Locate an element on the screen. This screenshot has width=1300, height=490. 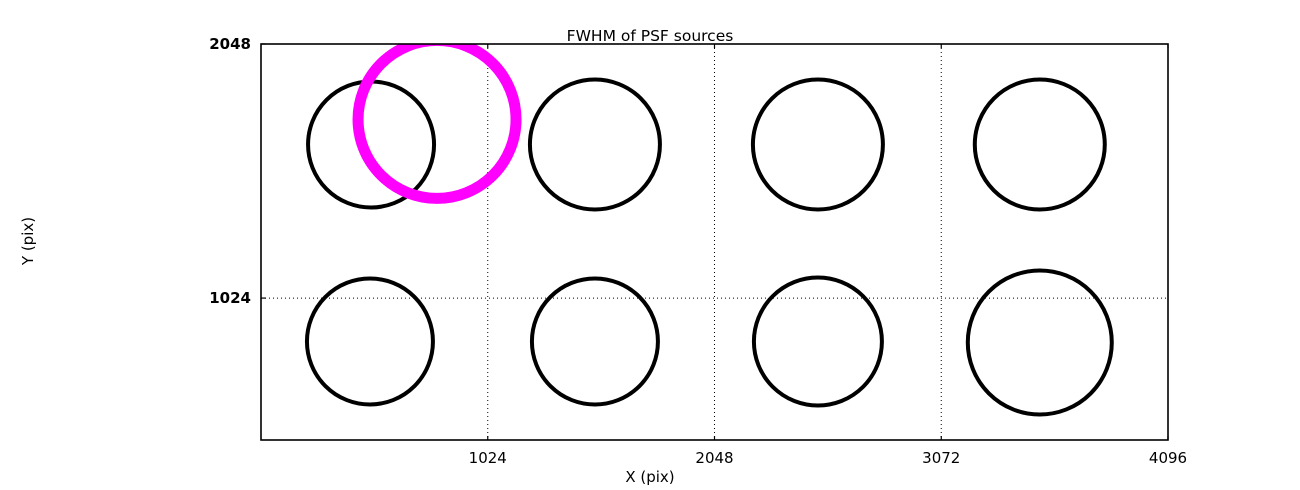
y-tick-label-2048: 2048 is located at coordinates (230, 44).